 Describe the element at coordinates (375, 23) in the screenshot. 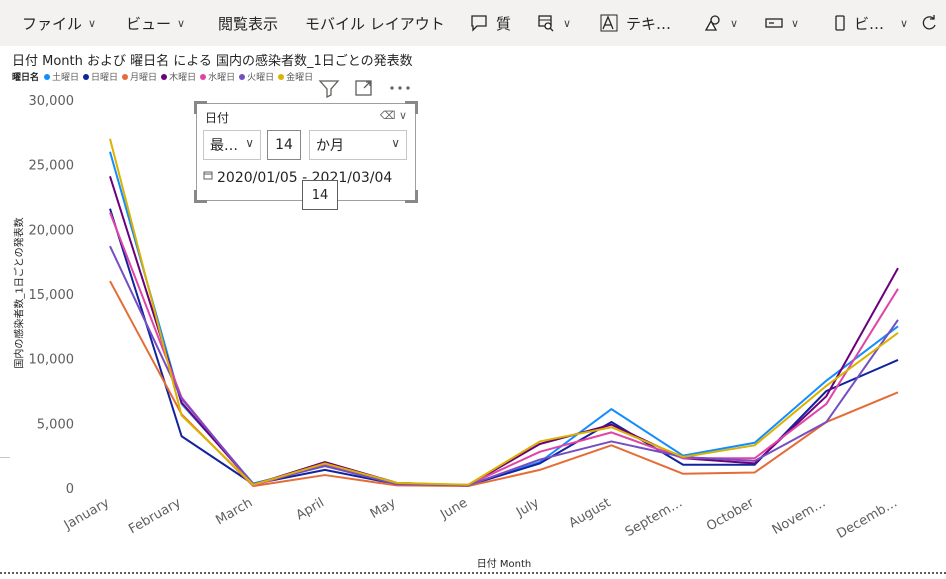

I see `mobile-layout-button: モバイル レイアウト` at that location.